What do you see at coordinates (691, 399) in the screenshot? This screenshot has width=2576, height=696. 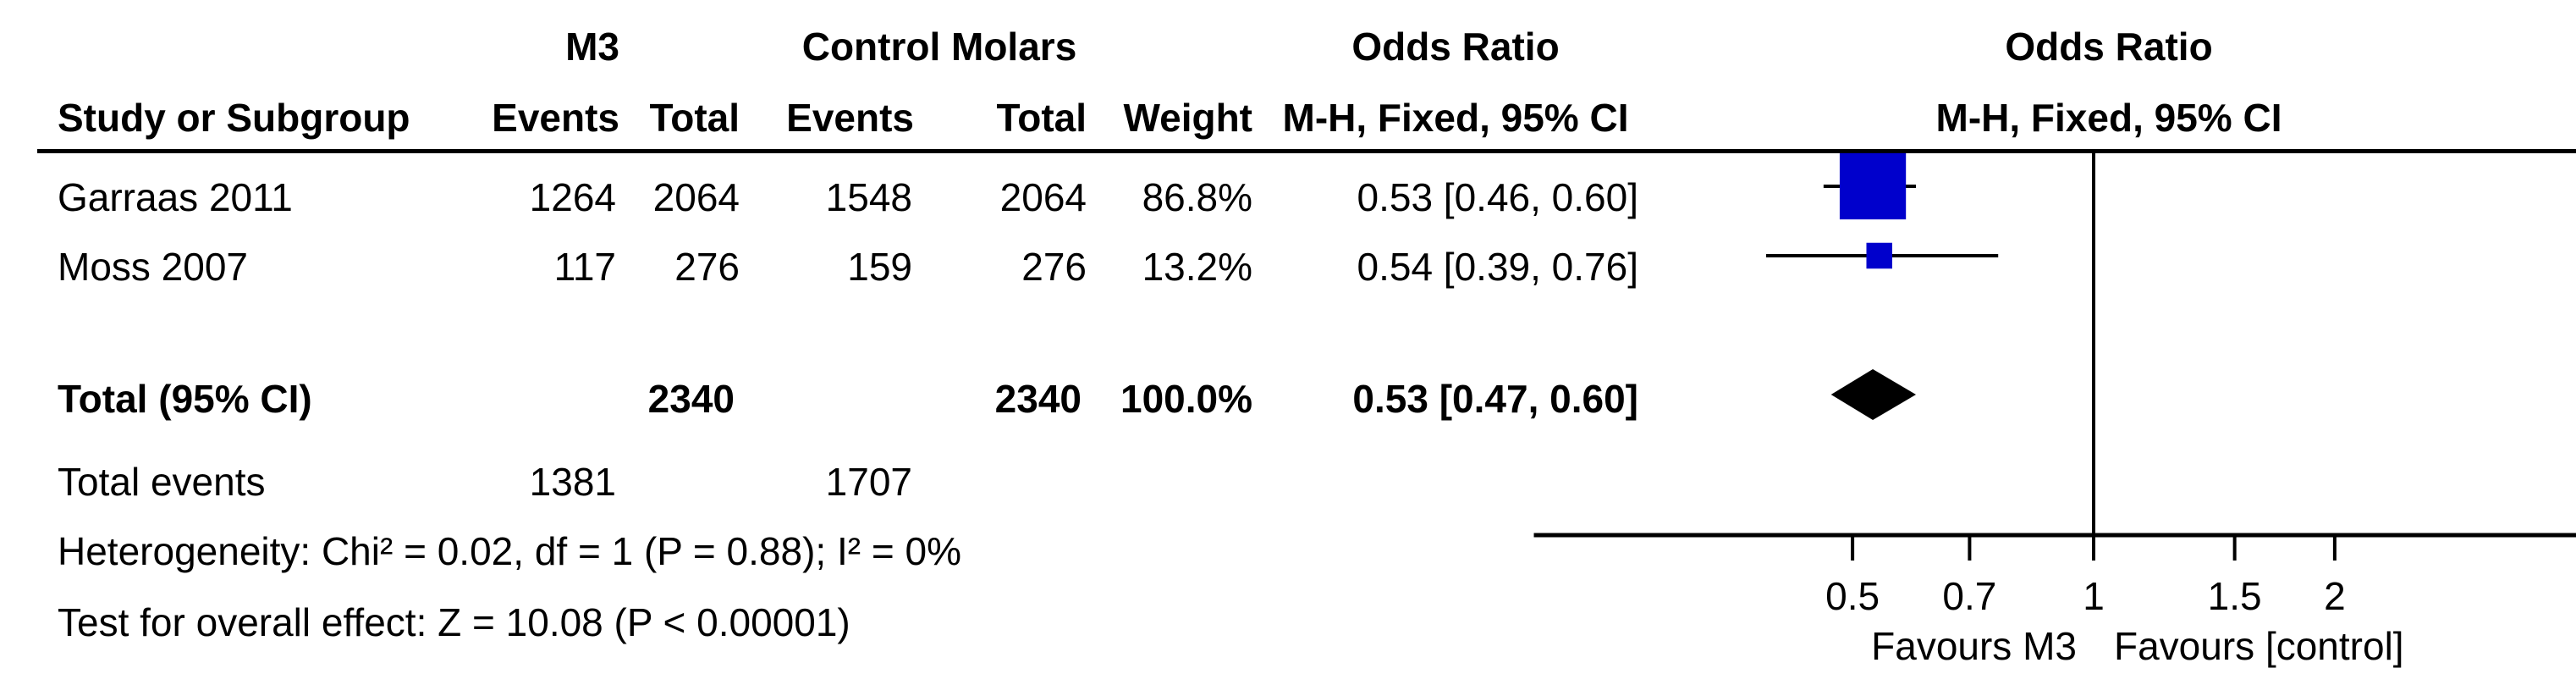 I see `total-total1: 2340` at bounding box center [691, 399].